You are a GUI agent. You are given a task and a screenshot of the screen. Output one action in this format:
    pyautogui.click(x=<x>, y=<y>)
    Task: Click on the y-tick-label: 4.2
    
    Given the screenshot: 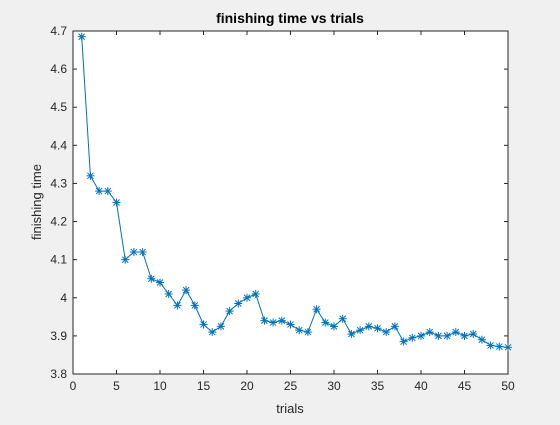 What is the action you would take?
    pyautogui.click(x=58, y=222)
    